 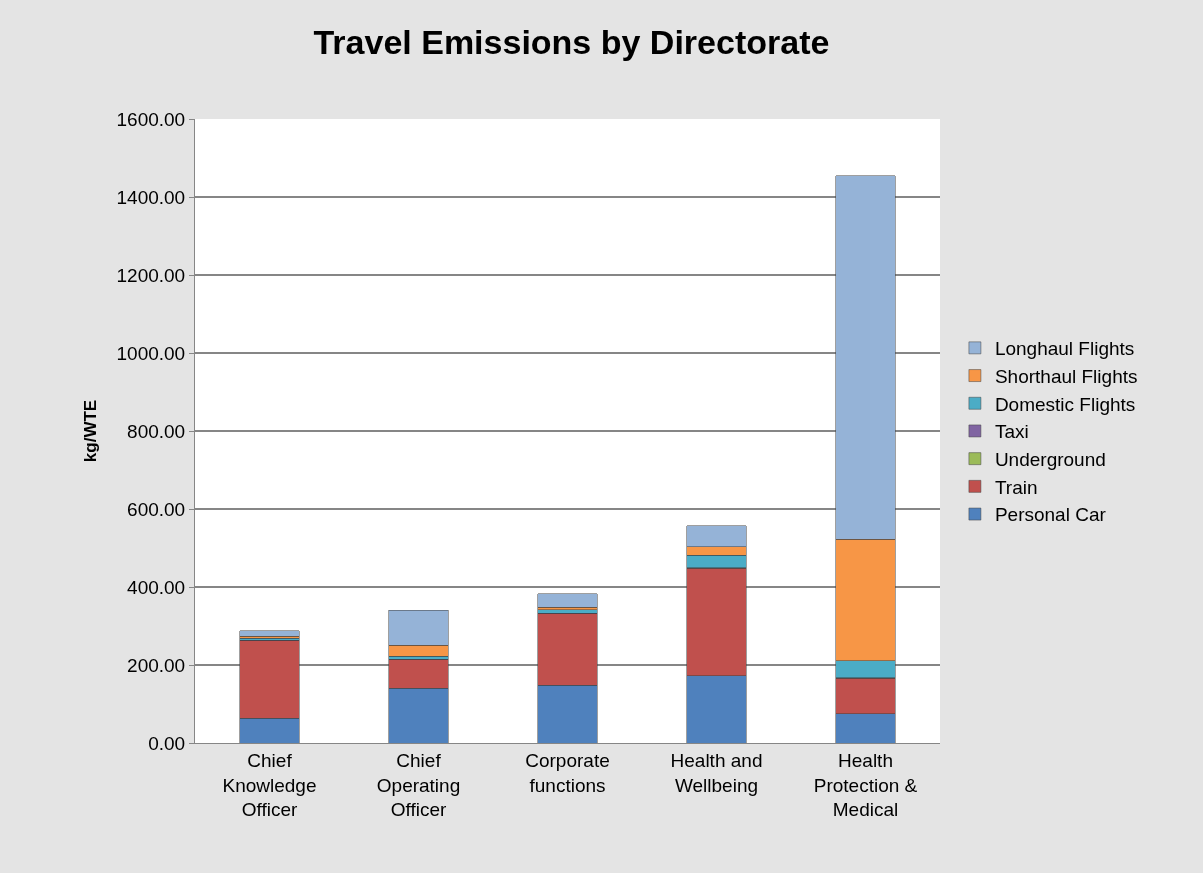 I want to click on legend-label: Underground, so click(x=1050, y=460).